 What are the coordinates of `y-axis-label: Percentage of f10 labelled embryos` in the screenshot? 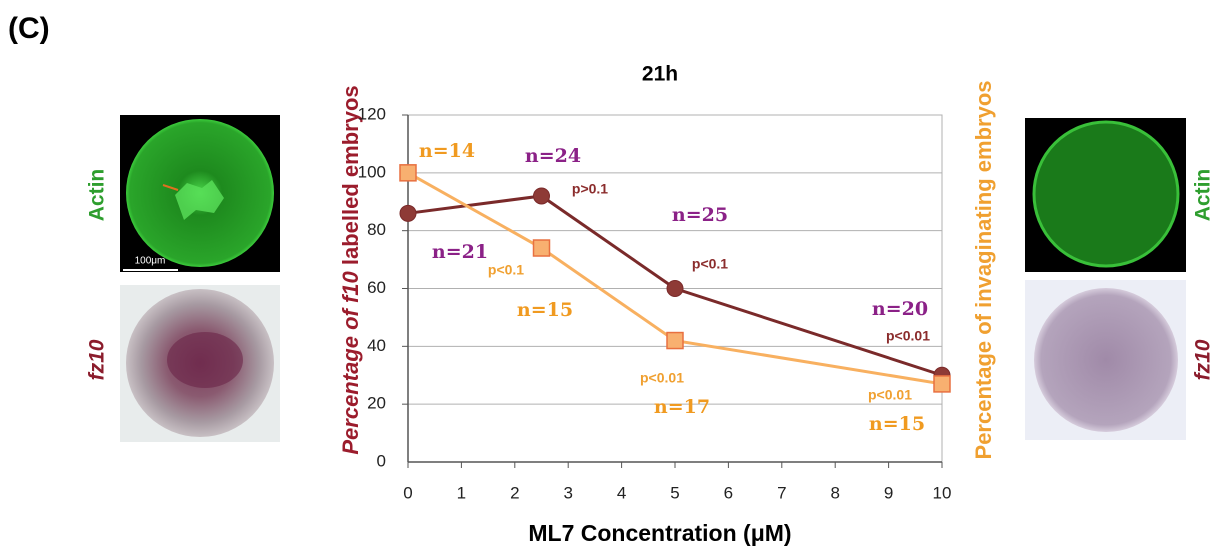 It's located at (350, 269).